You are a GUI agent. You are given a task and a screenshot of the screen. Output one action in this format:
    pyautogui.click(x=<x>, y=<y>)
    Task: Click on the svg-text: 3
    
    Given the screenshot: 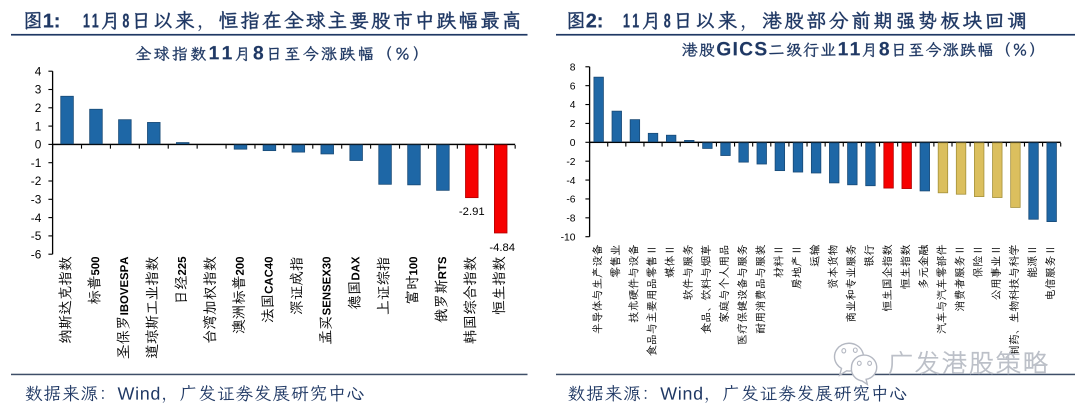 What is the action you would take?
    pyautogui.click(x=38, y=90)
    